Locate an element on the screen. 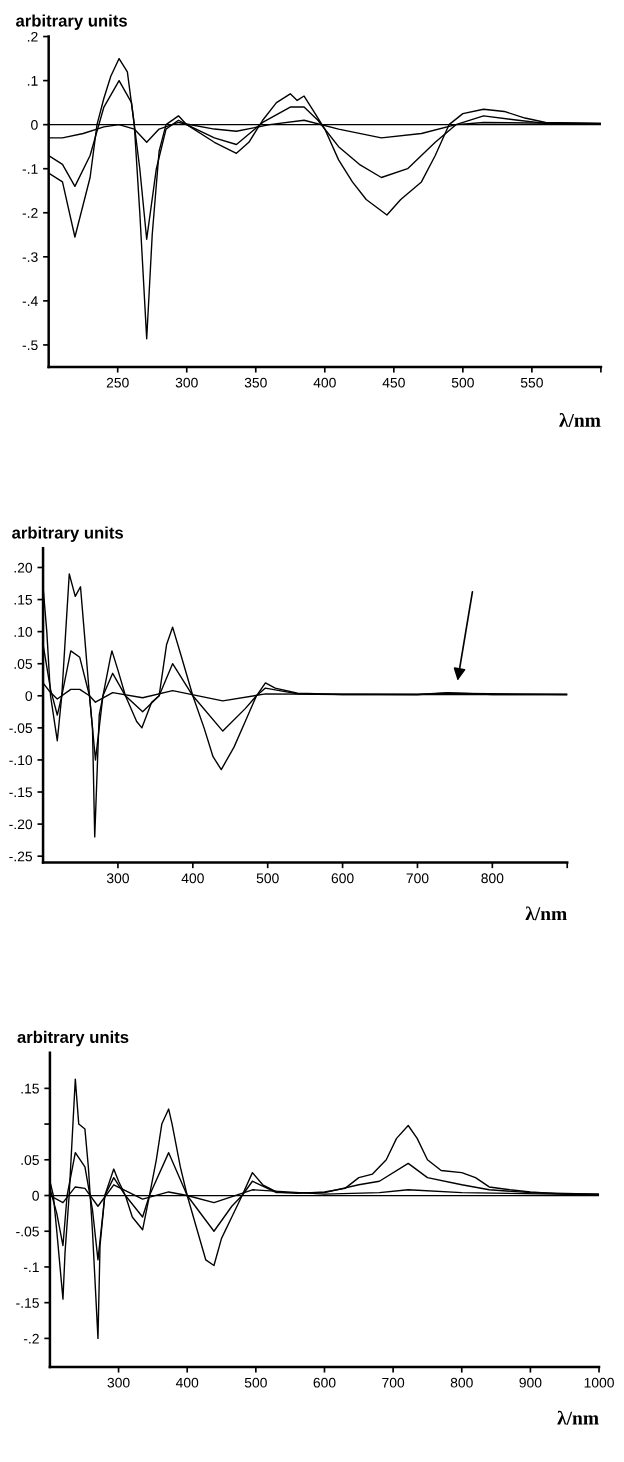 This screenshot has width=624, height=1462. y-tick-label: -.4 is located at coordinates (30, 301).